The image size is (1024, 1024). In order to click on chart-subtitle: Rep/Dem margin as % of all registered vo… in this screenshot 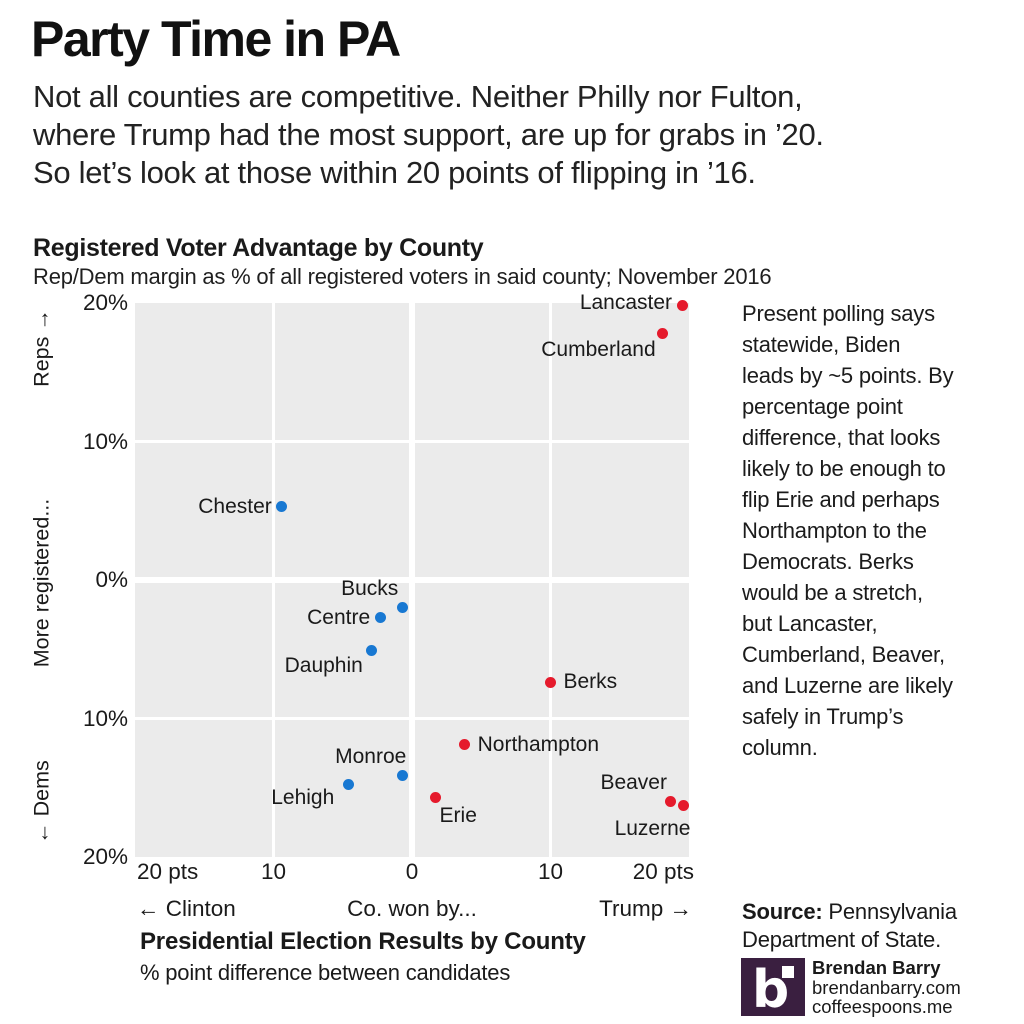, I will do `click(402, 276)`.